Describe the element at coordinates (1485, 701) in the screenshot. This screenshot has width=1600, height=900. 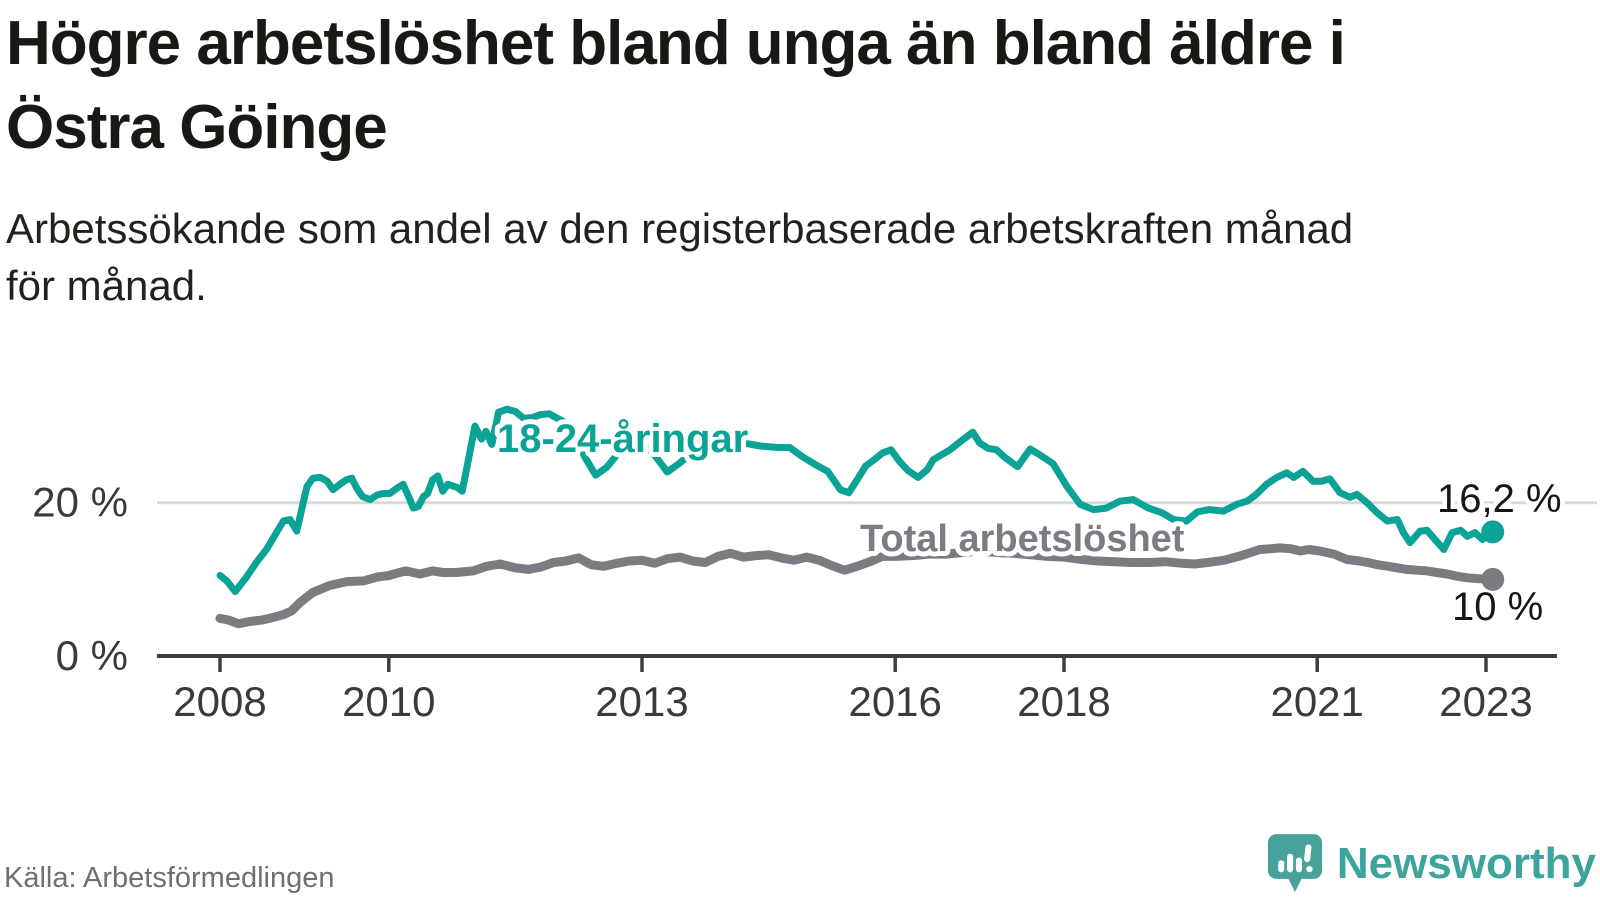
I see `x-tick-label: 2023` at that location.